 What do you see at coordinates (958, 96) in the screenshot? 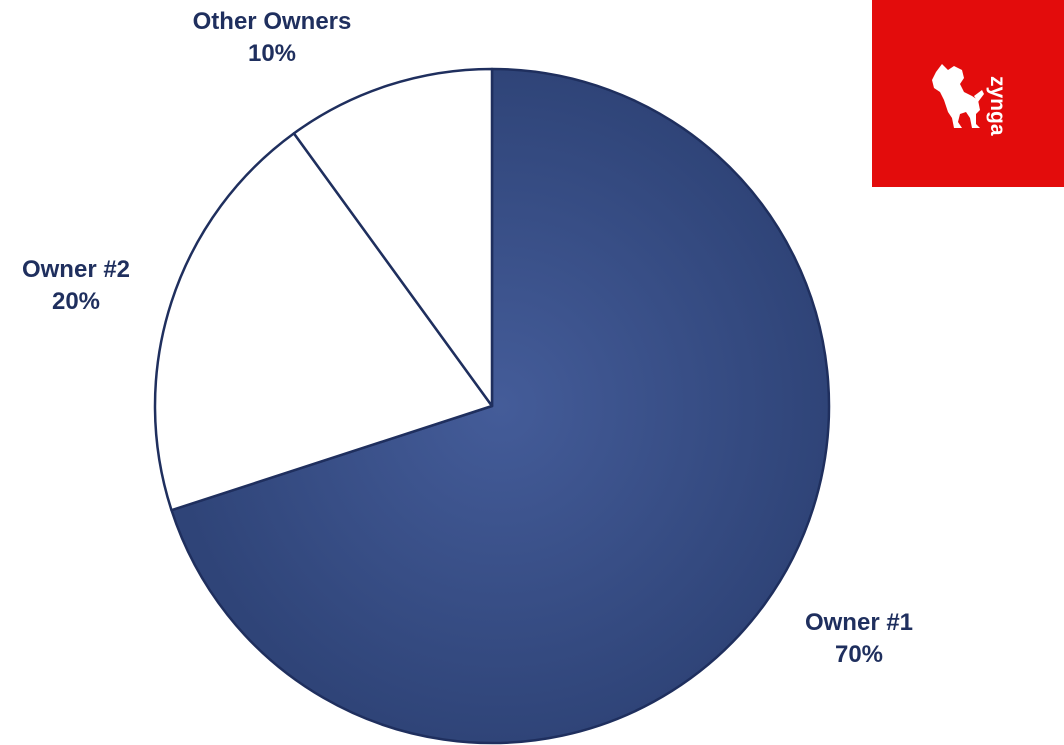
I see `zynga-dog-icon` at bounding box center [958, 96].